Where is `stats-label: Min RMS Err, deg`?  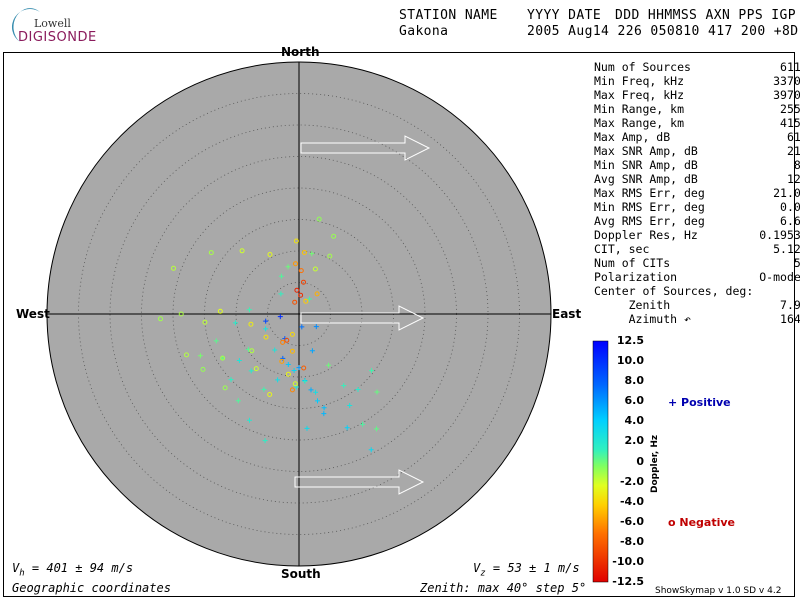 stats-label: Min RMS Err, deg is located at coordinates (649, 207).